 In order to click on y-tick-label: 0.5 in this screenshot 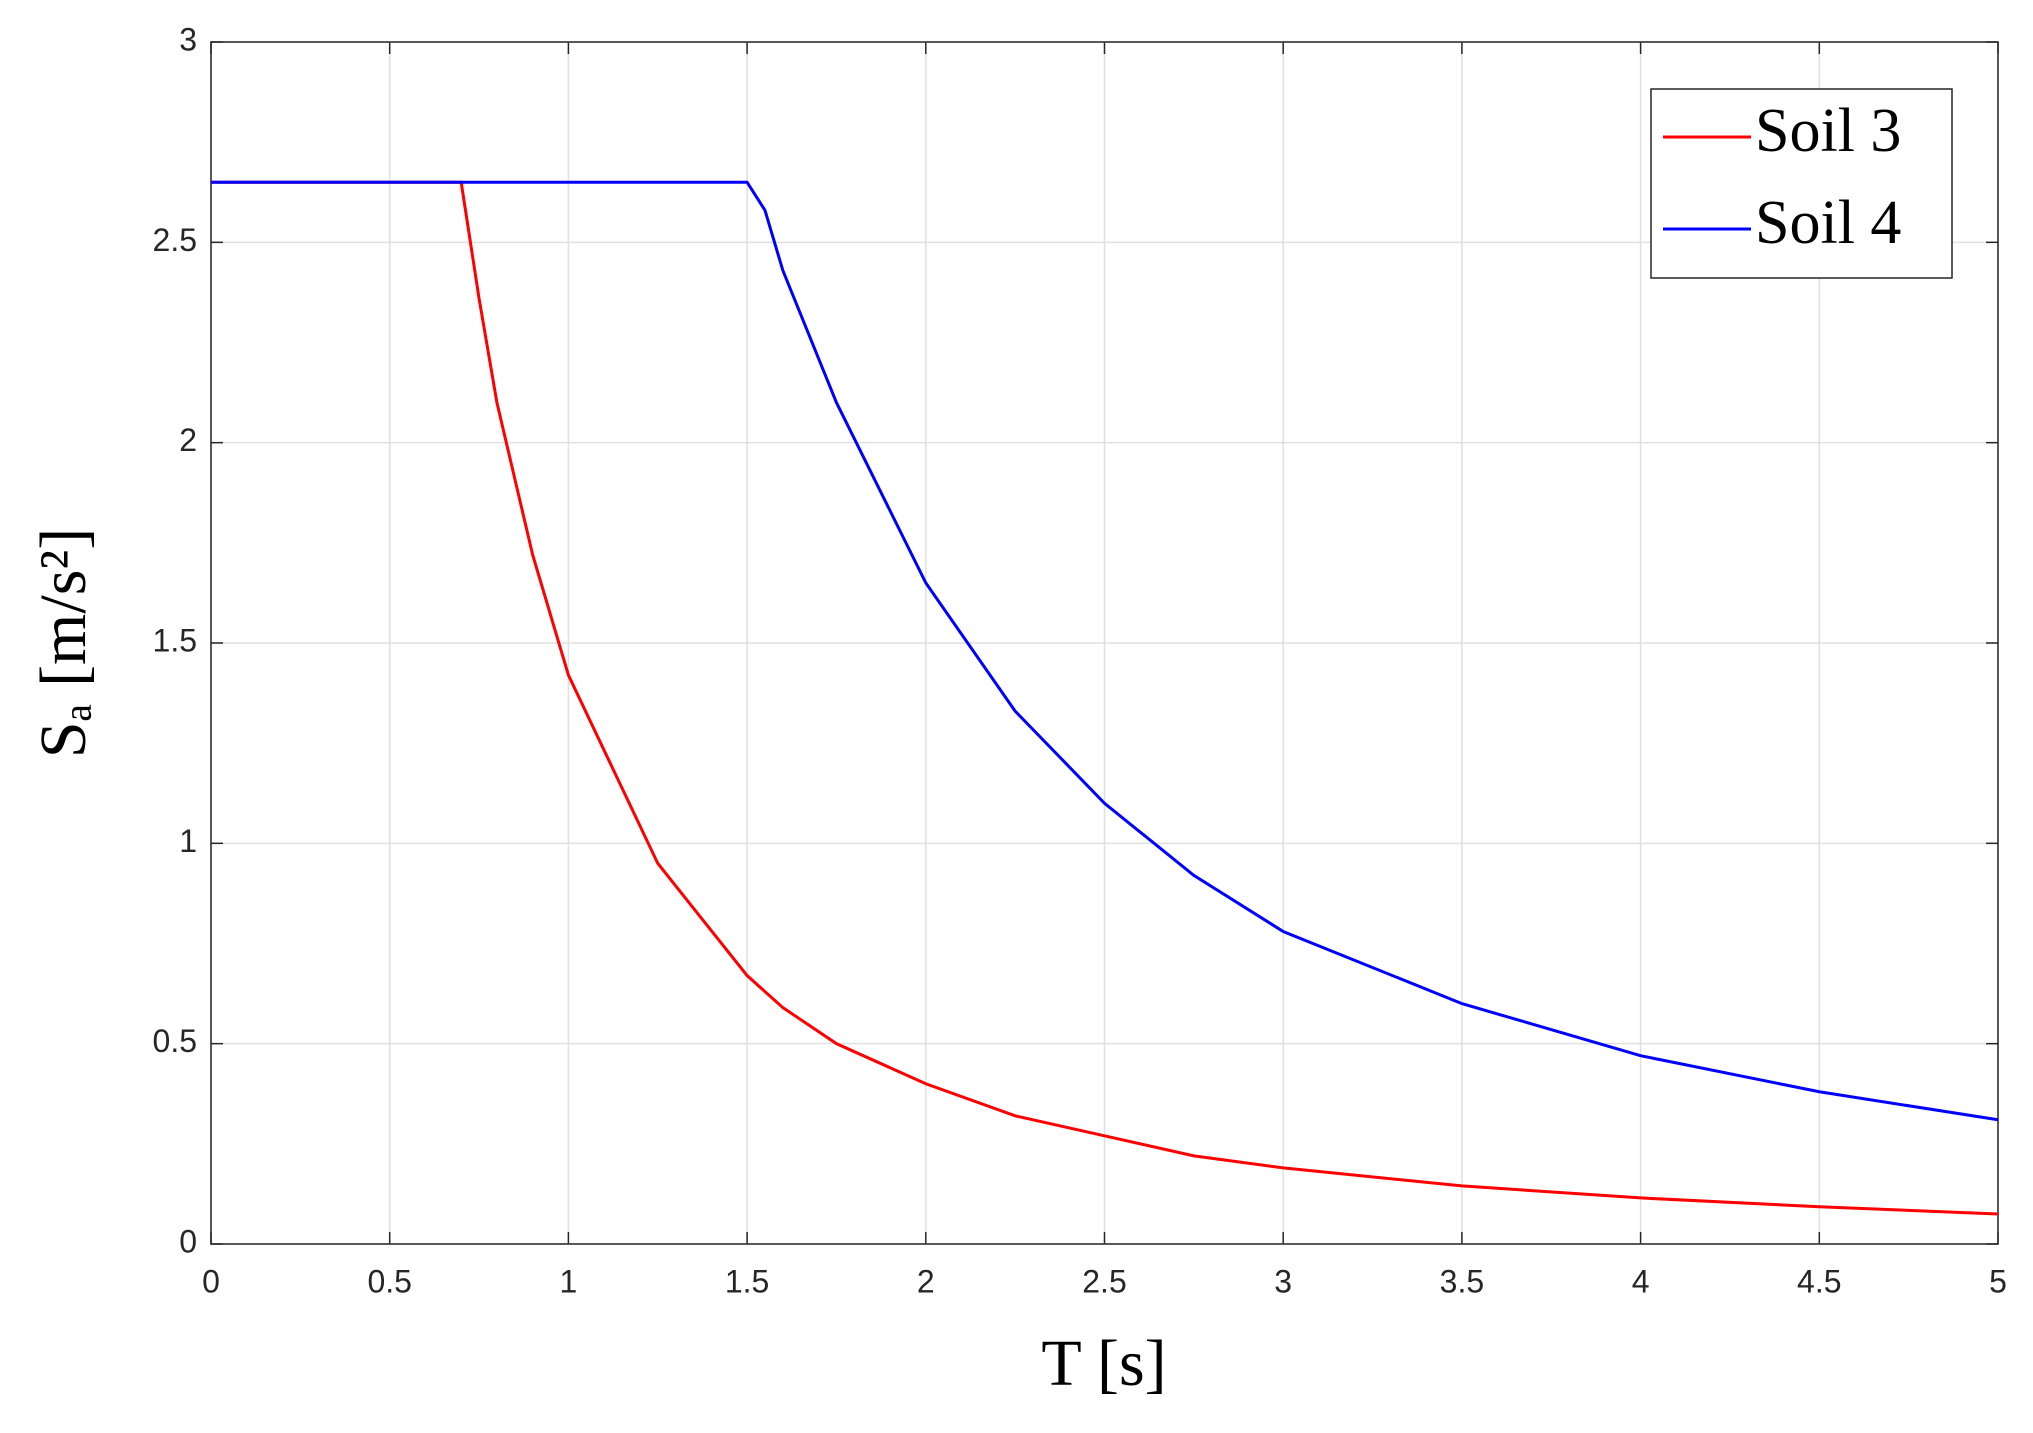, I will do `click(175, 1041)`.